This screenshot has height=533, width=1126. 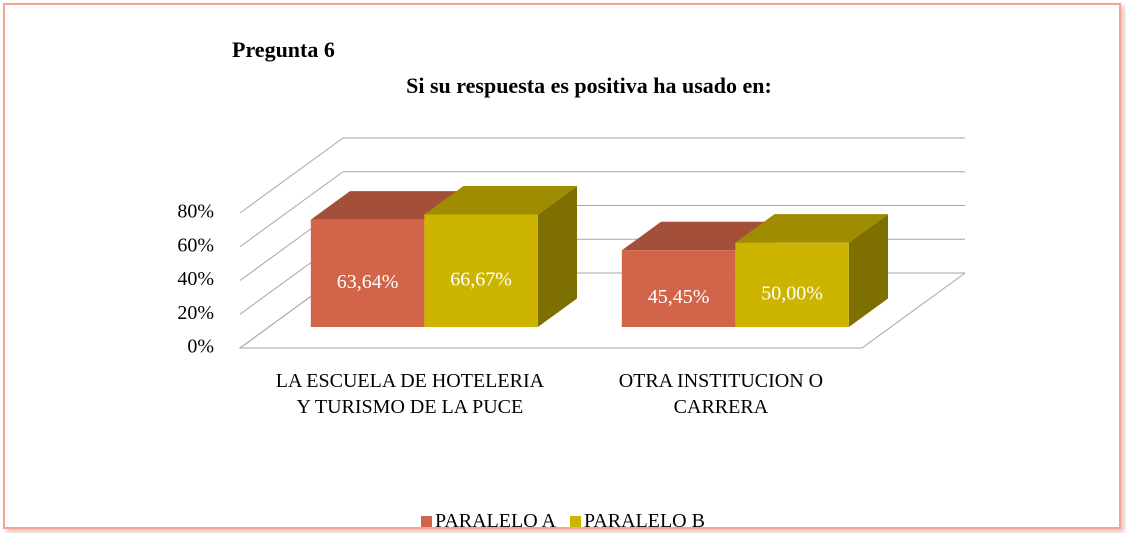 I want to click on bar: 66,67%, so click(x=500, y=256).